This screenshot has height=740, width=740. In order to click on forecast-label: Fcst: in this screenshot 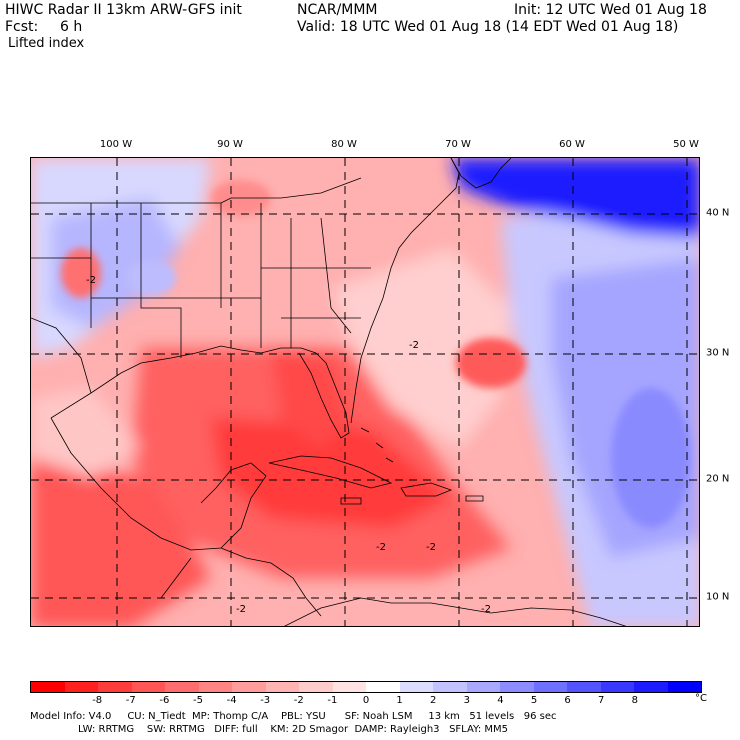, I will do `click(22, 27)`.